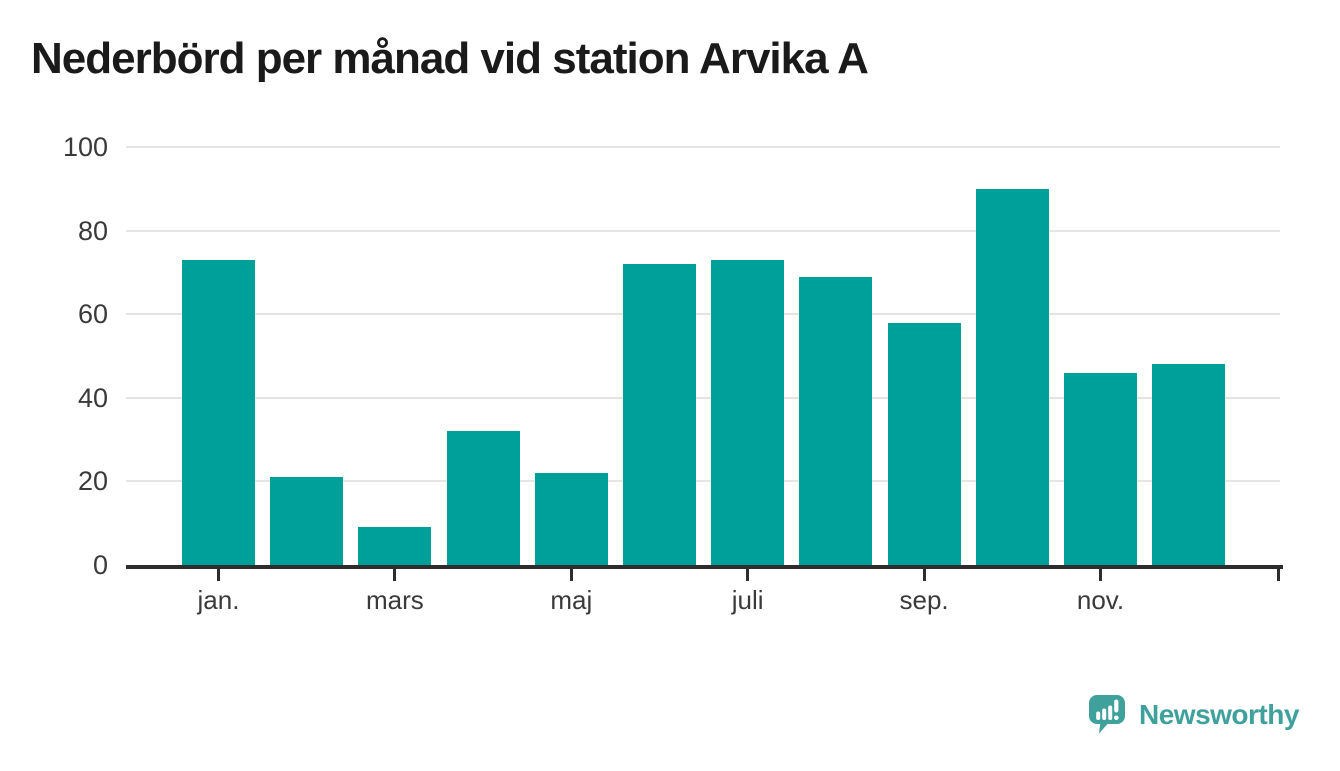 Image resolution: width=1340 pixels, height=771 pixels. What do you see at coordinates (748, 575) in the screenshot?
I see `x-tick-juli` at bounding box center [748, 575].